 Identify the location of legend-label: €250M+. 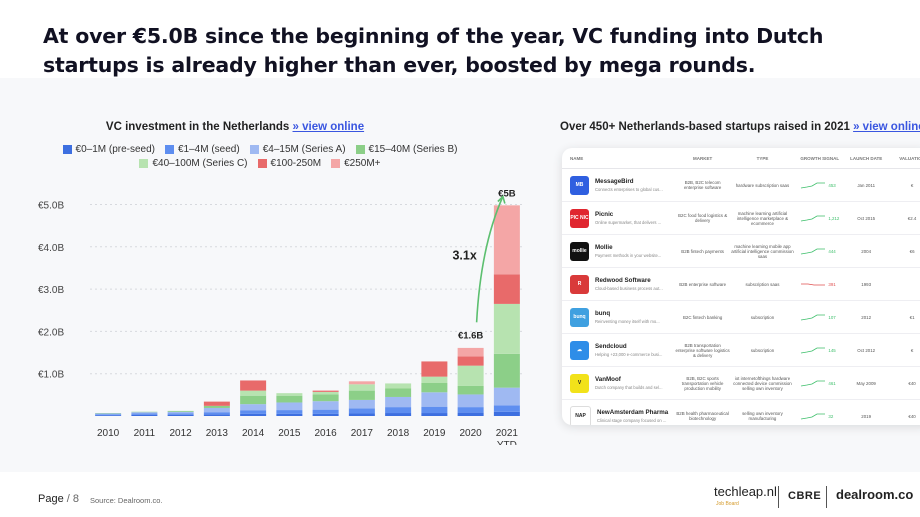
(362, 163).